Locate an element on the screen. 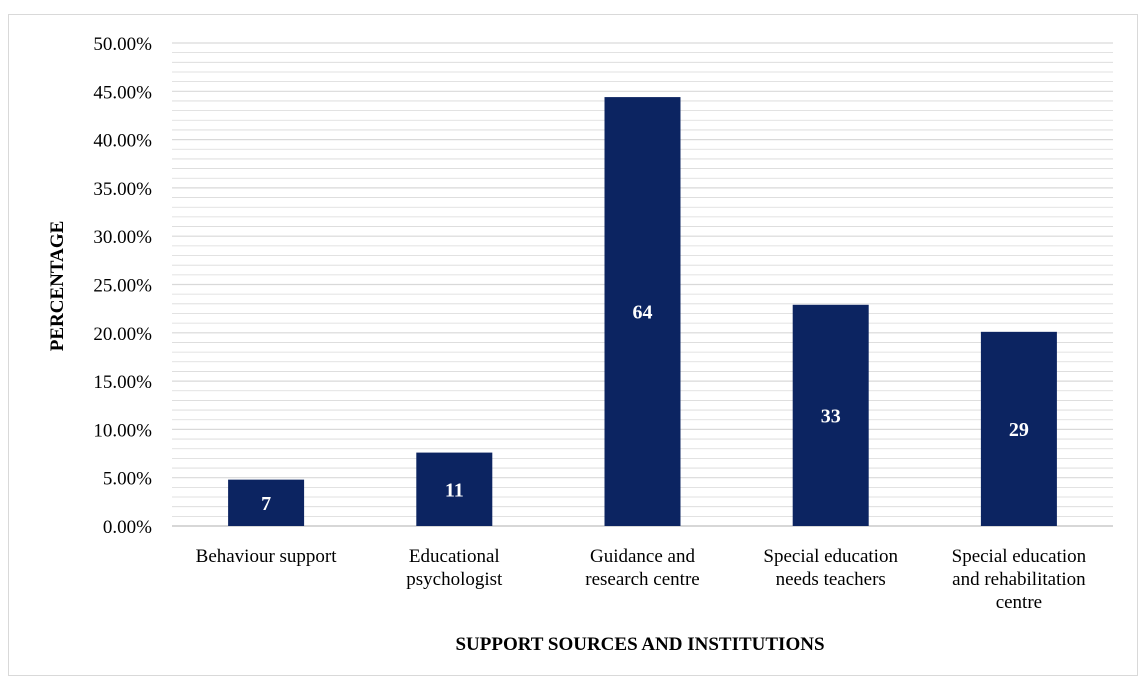 The width and height of the screenshot is (1140, 679). x-axis-title: SUPPORT SOURCES AND INSTITUTIONS is located at coordinates (639, 644).